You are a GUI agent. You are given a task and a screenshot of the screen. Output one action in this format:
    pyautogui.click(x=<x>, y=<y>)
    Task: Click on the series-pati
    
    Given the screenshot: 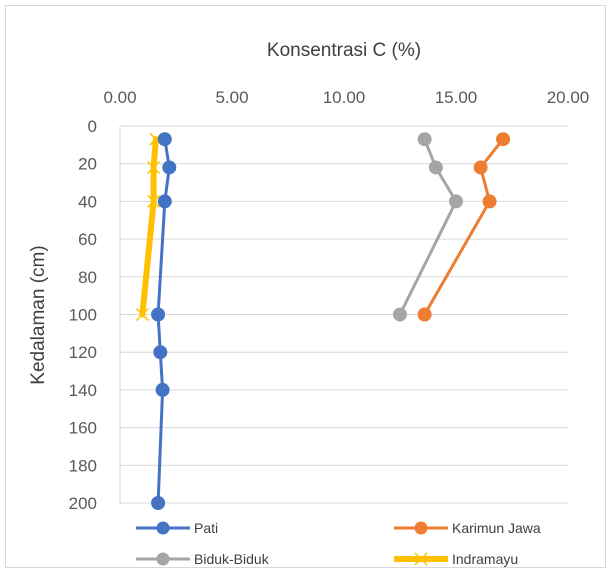 What is the action you would take?
    pyautogui.click(x=164, y=321)
    